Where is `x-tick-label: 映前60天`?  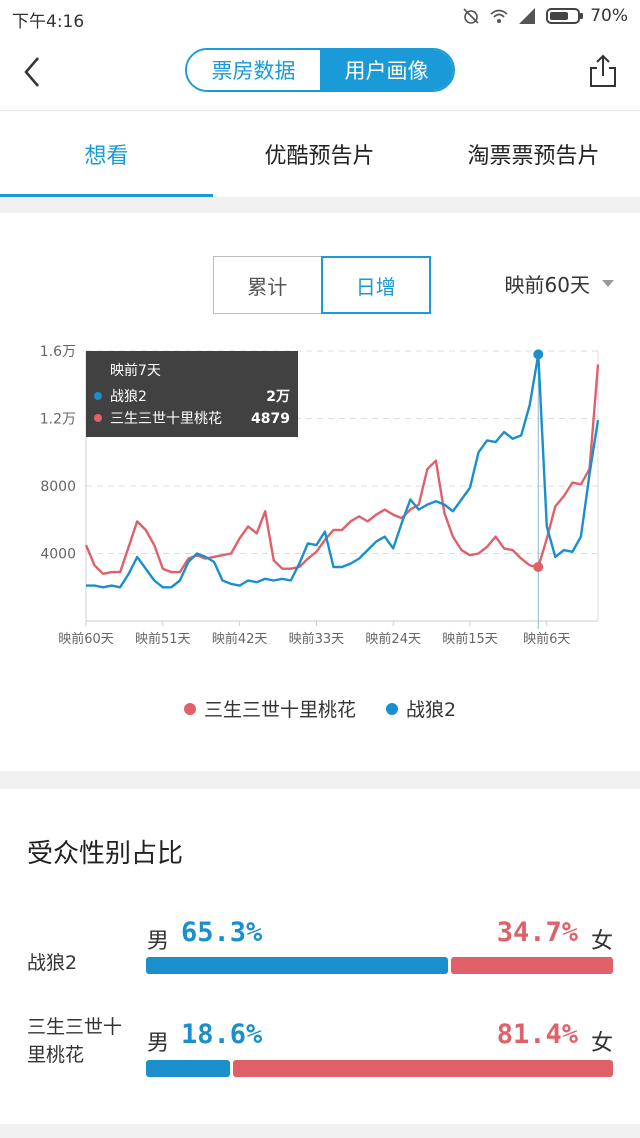
x-tick-label: 映前60天 is located at coordinates (86, 639).